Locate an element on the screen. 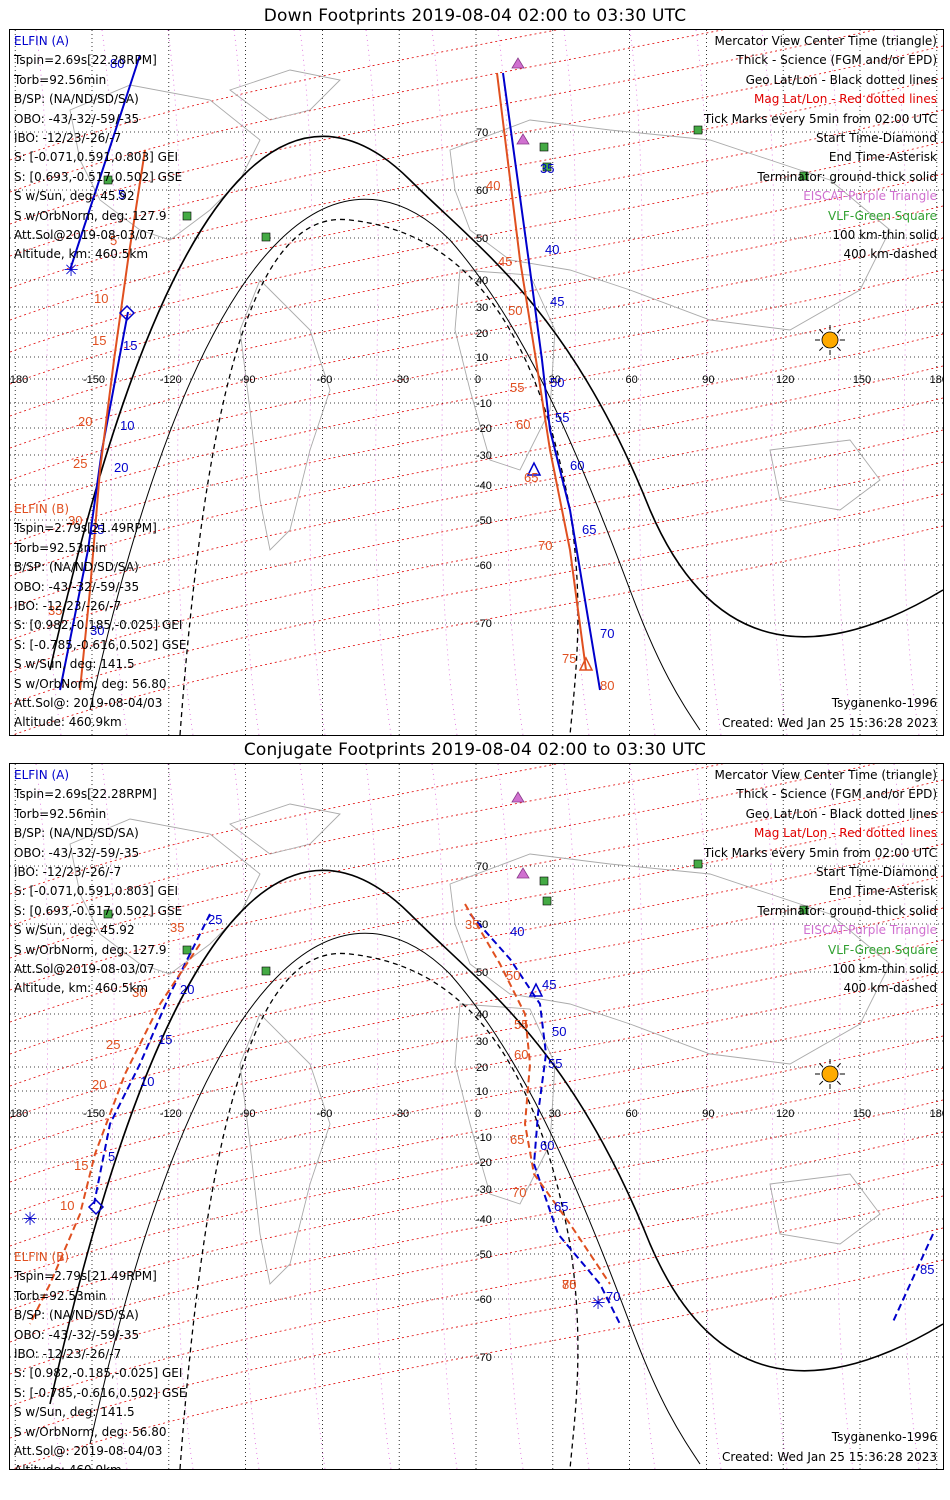 This screenshot has width=950, height=1500. elfin-b-tick-label: 40 is located at coordinates (493, 185).